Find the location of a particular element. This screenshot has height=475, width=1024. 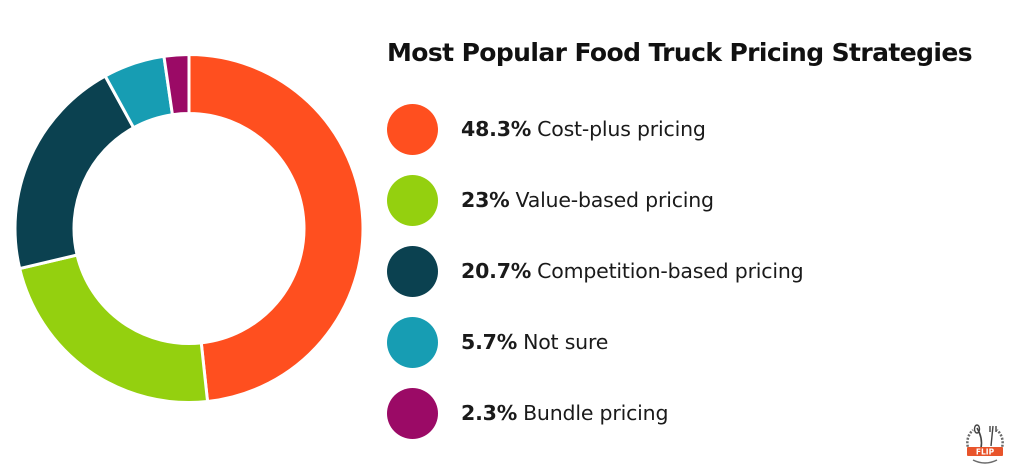

legend-value: 23% is located at coordinates (485, 200).